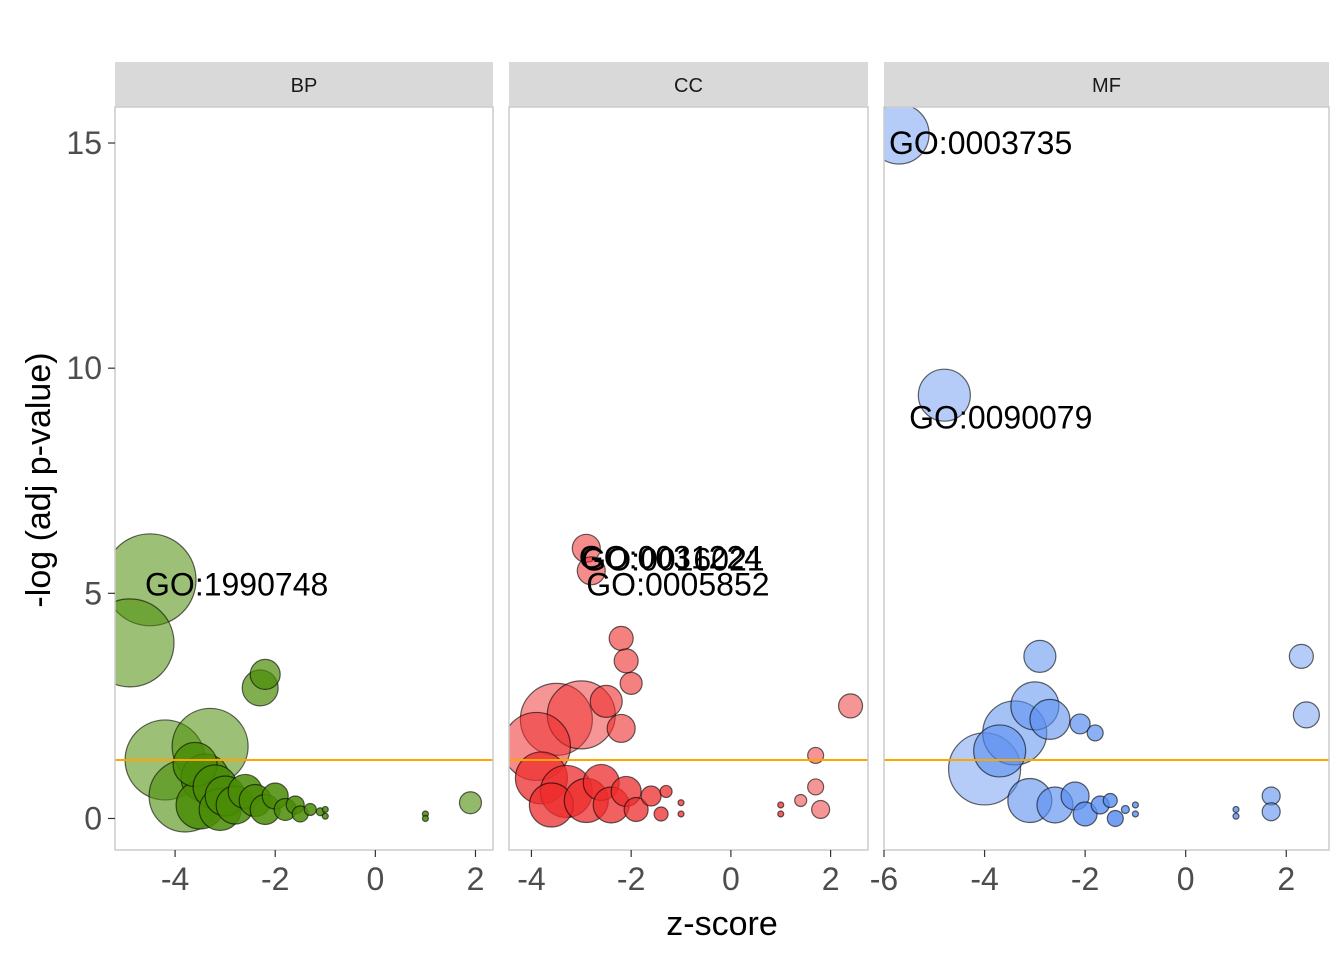 This screenshot has height=960, width=1344. Describe the element at coordinates (1186, 879) in the screenshot. I see `x-tick-label-mf: 0` at that location.